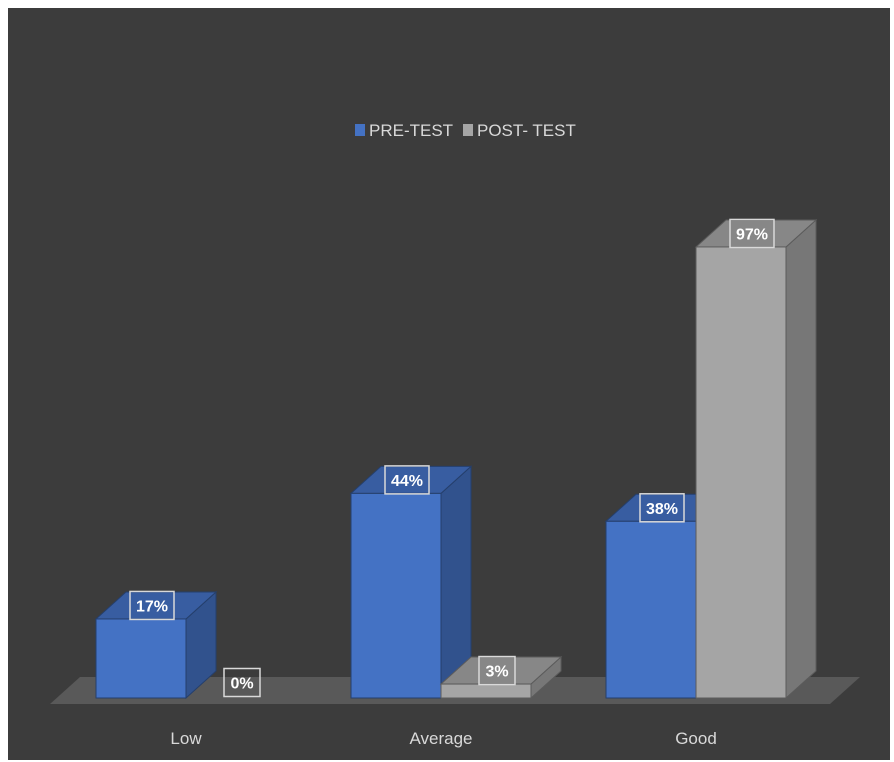 The image size is (894, 762). I want to click on bar-side, so click(801, 459).